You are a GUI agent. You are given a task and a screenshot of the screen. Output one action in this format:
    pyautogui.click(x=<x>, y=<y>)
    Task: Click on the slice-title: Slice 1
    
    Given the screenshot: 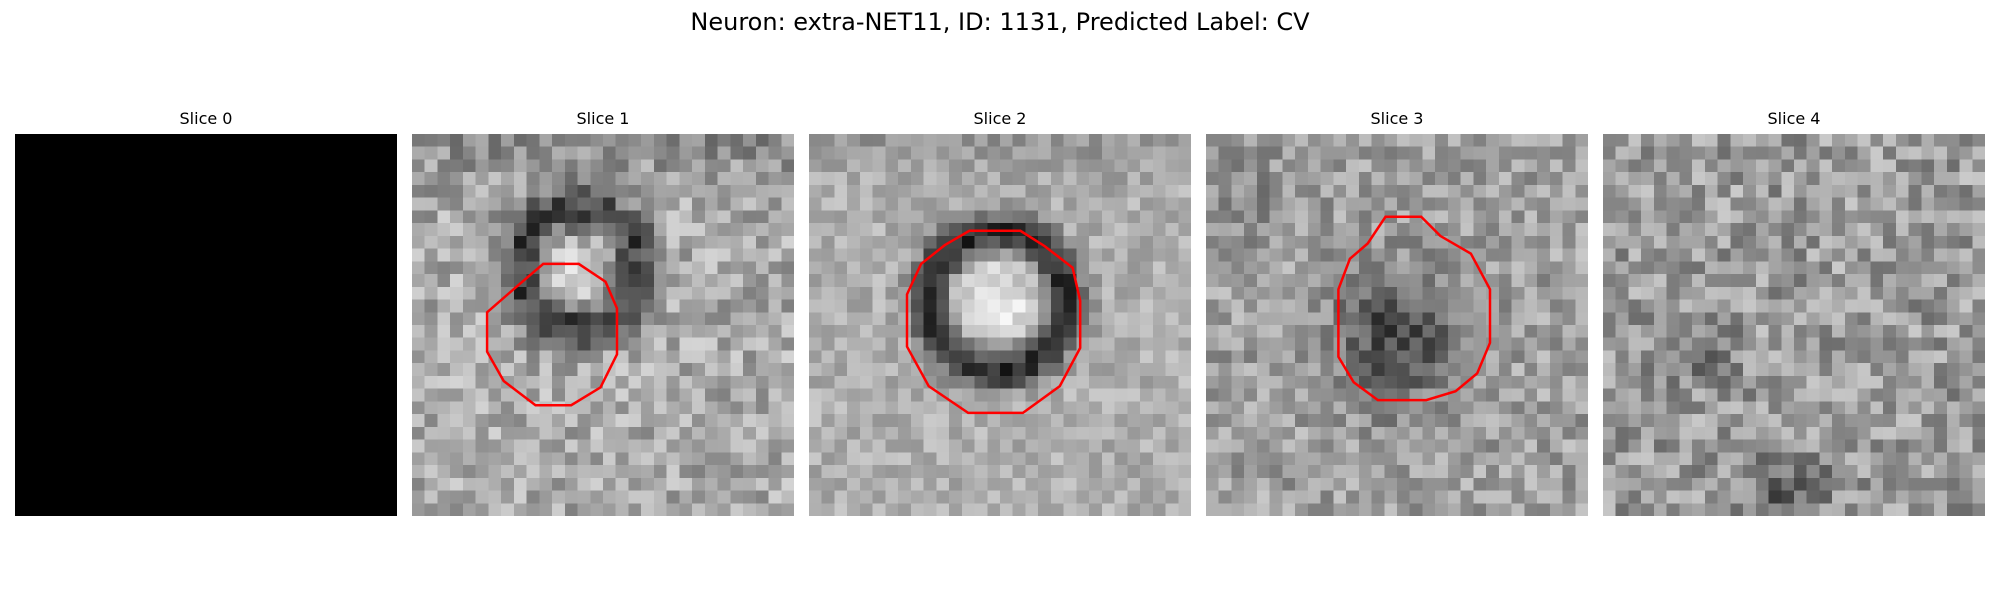 What is the action you would take?
    pyautogui.click(x=603, y=118)
    